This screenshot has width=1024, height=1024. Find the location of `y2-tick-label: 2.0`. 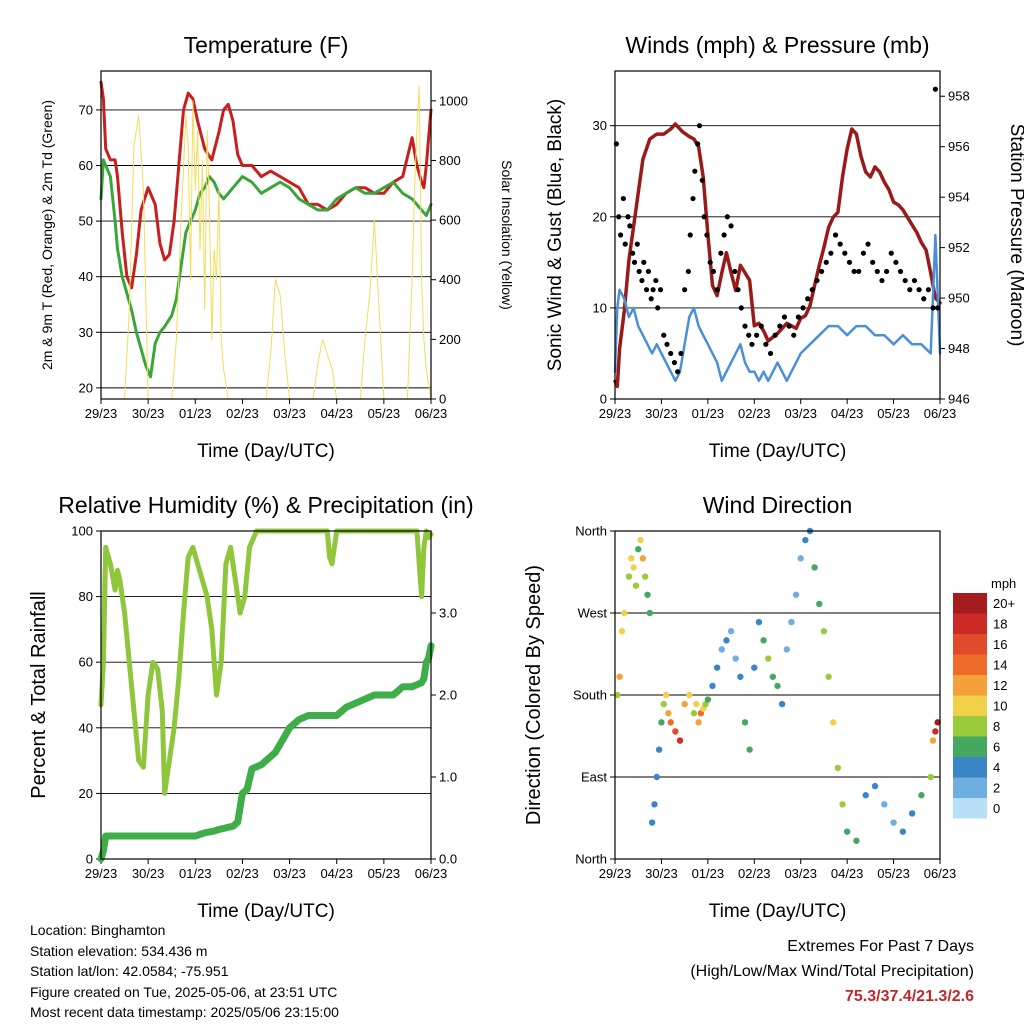

y2-tick-label: 2.0 is located at coordinates (448, 695).